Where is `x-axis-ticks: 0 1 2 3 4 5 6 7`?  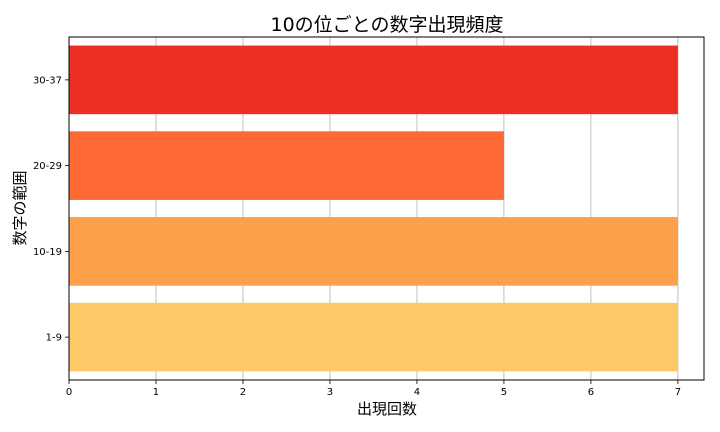
x-axis-ticks: 0 1 2 3 4 5 6 7 is located at coordinates (373, 389).